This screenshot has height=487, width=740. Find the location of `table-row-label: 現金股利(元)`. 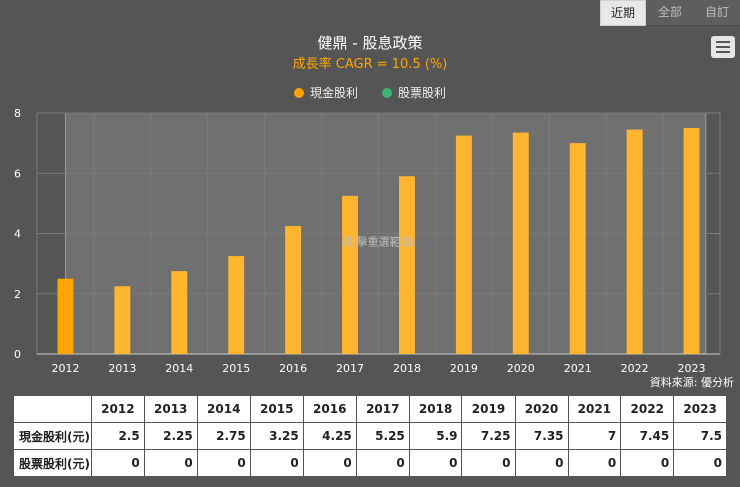

table-row-label: 現金股利(元) is located at coordinates (52, 436).